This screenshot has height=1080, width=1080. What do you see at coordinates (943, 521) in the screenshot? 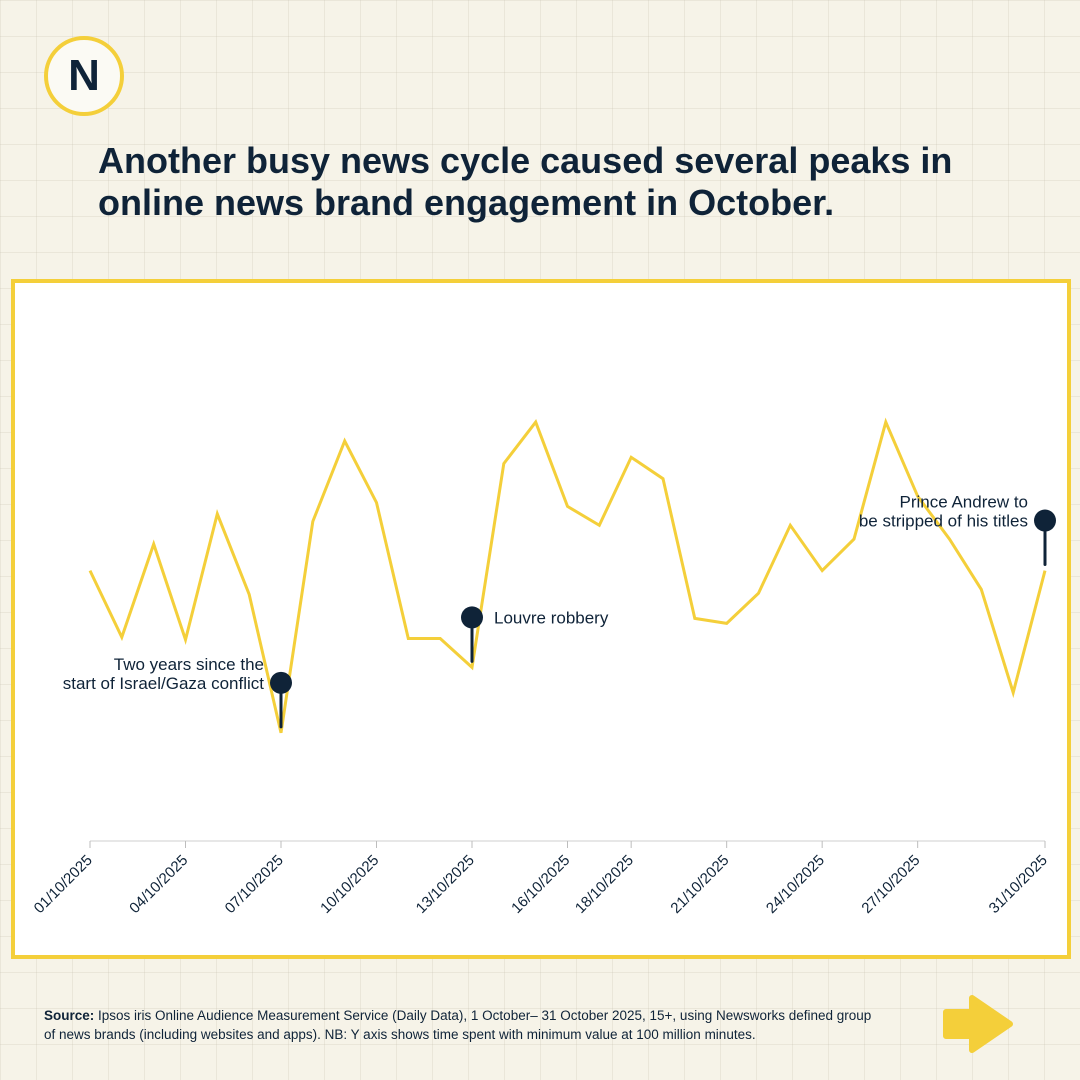
I see `annotation-label: be stripped of his titles` at bounding box center [943, 521].